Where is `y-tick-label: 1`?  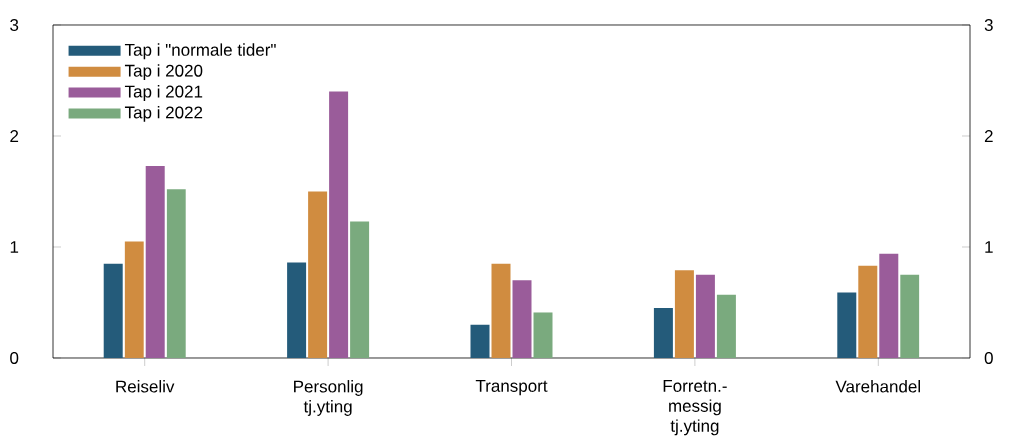 y-tick-label: 1 is located at coordinates (14, 247).